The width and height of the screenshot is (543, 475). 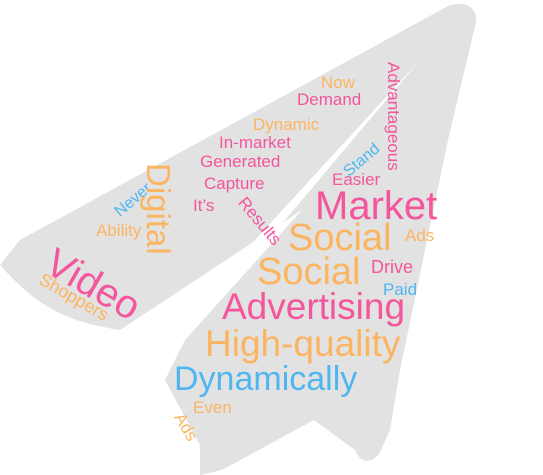 What do you see at coordinates (212, 407) in the screenshot?
I see `word-even: Even` at bounding box center [212, 407].